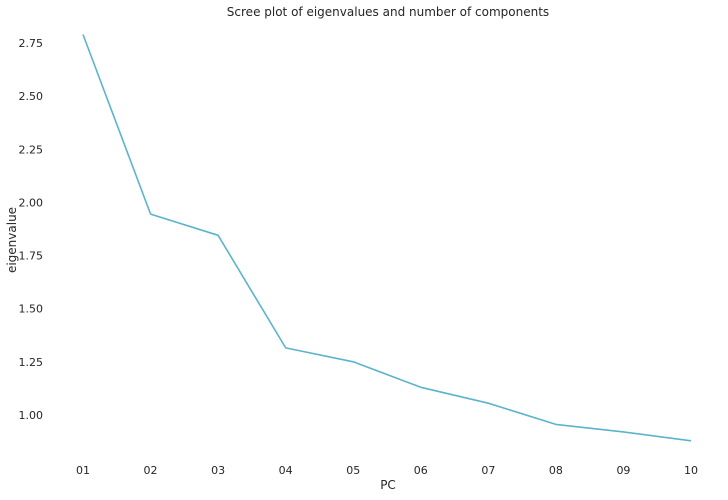  I want to click on y-axis-label: eigenvalue, so click(12, 240).